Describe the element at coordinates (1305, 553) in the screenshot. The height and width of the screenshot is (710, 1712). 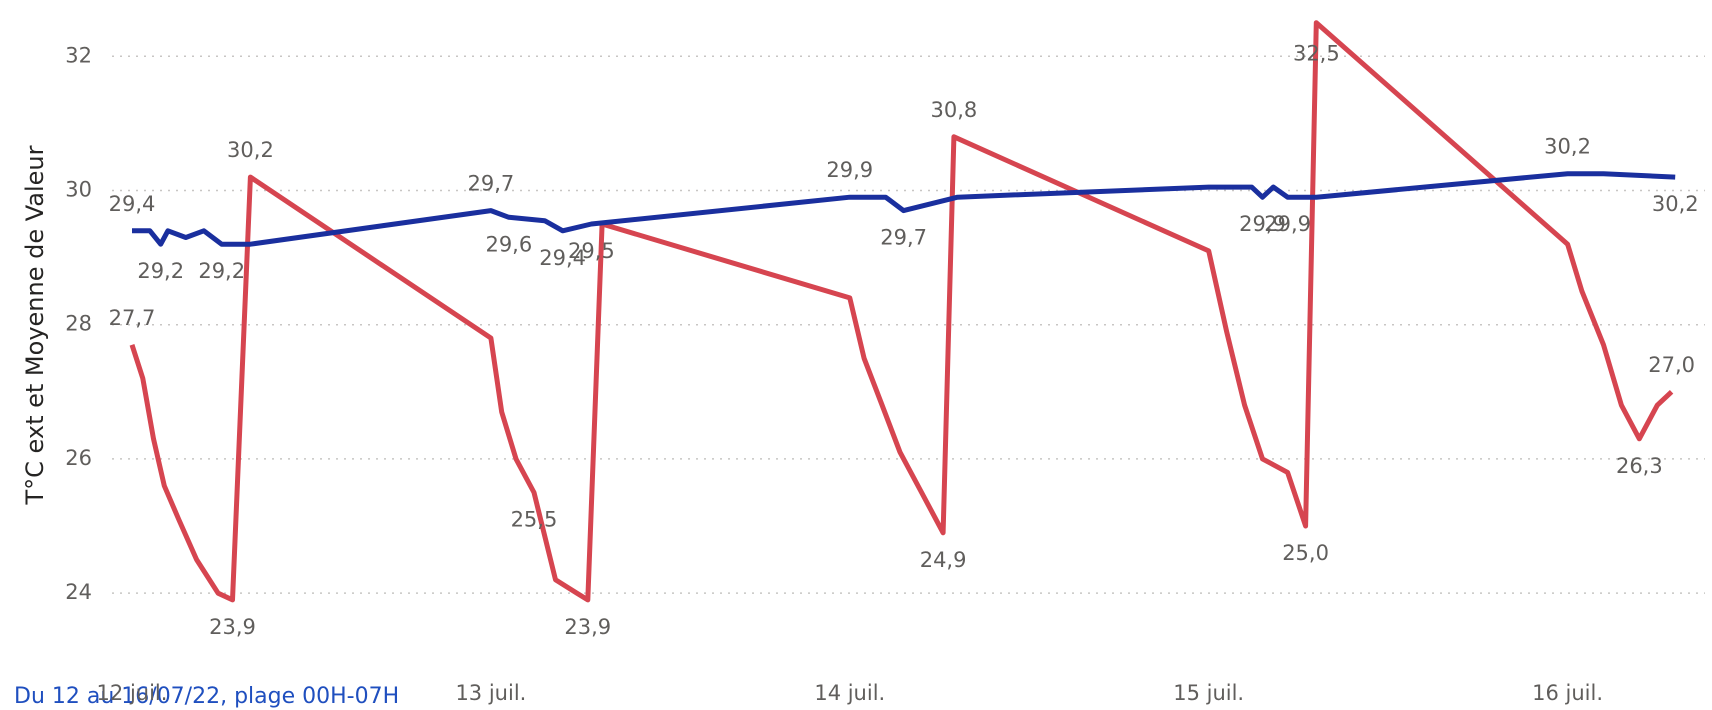
I see `data-label: 25,0` at that location.